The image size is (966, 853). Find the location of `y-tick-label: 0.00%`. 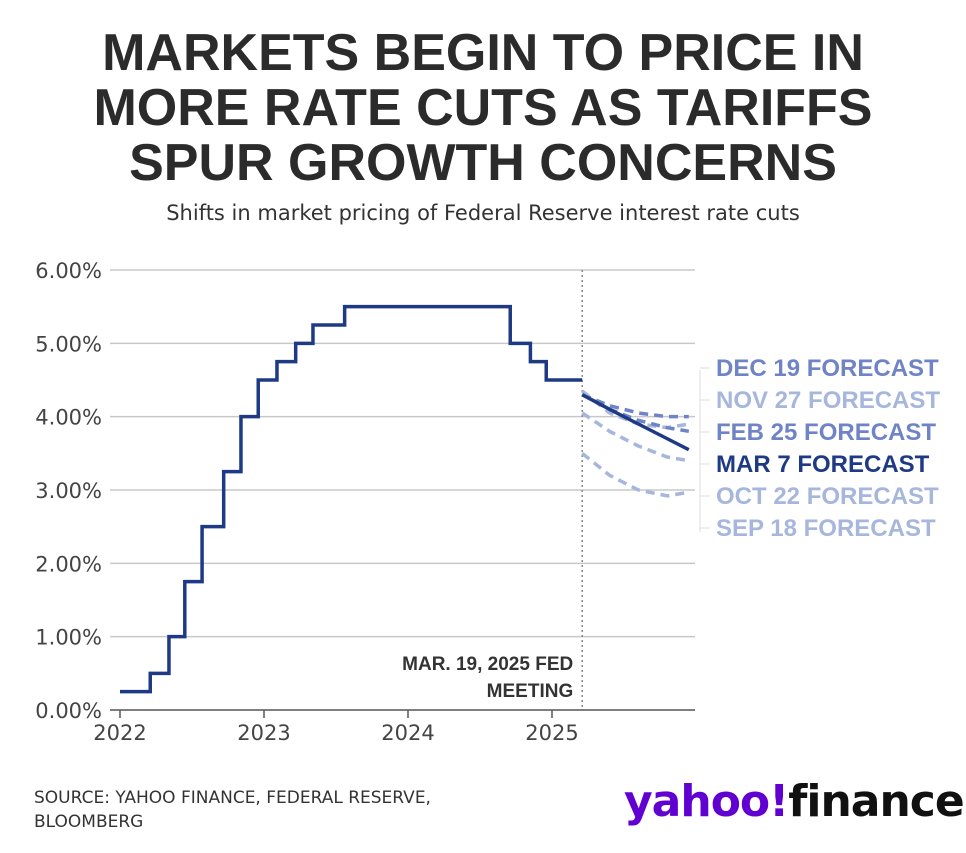

y-tick-label: 0.00% is located at coordinates (68, 711).